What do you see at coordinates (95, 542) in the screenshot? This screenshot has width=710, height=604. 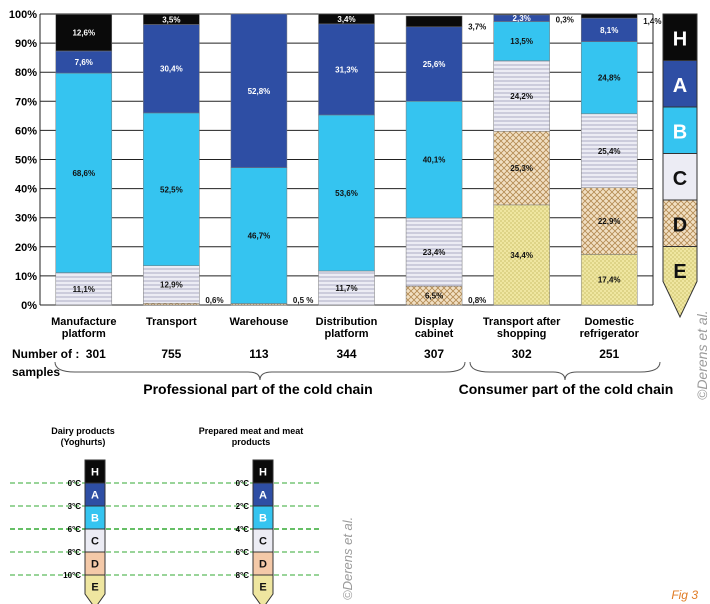 I see `dairy-letter: C` at bounding box center [95, 542].